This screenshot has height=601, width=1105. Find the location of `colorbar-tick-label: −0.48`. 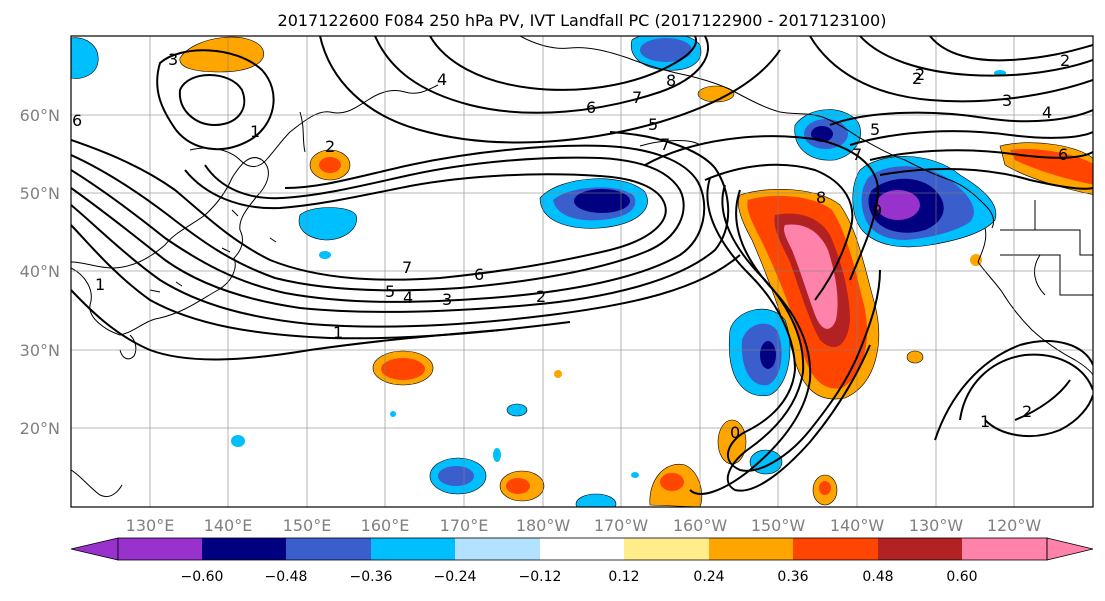

colorbar-tick-label: −0.48 is located at coordinates (286, 577).